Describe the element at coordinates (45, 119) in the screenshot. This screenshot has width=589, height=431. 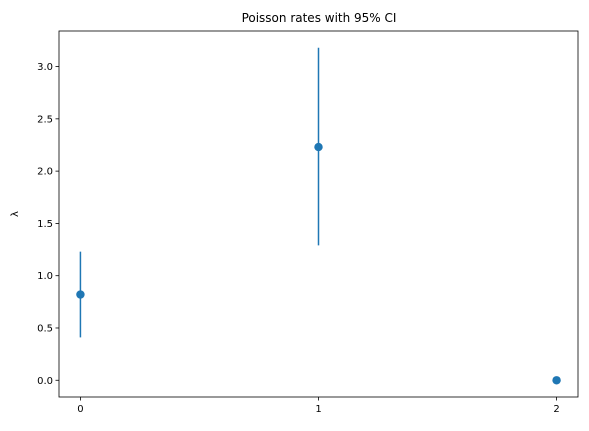
I see `y-tick-label: 2.5` at that location.